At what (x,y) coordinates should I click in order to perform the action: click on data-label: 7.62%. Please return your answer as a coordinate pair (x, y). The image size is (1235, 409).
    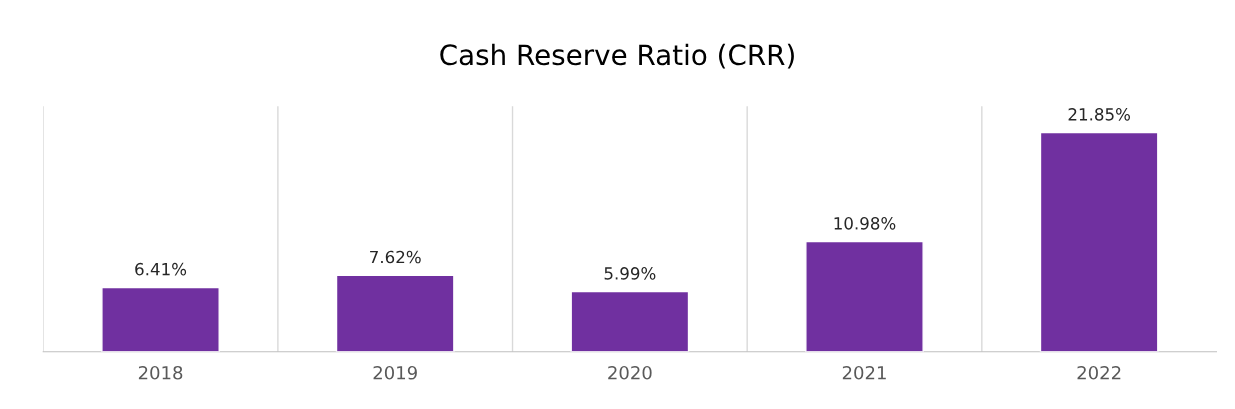
    Looking at the image, I should click on (395, 257).